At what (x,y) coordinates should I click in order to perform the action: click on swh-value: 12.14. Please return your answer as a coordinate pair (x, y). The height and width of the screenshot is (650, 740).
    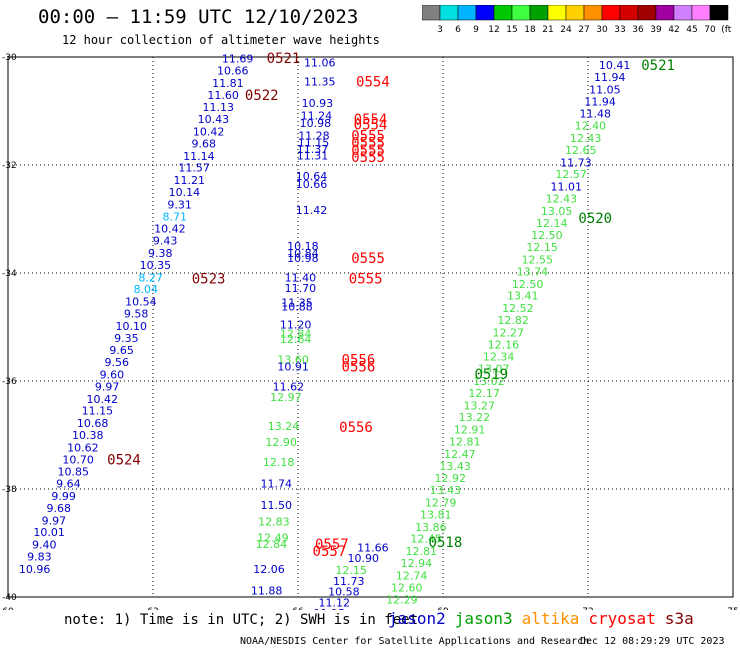
    Looking at the image, I should click on (552, 223).